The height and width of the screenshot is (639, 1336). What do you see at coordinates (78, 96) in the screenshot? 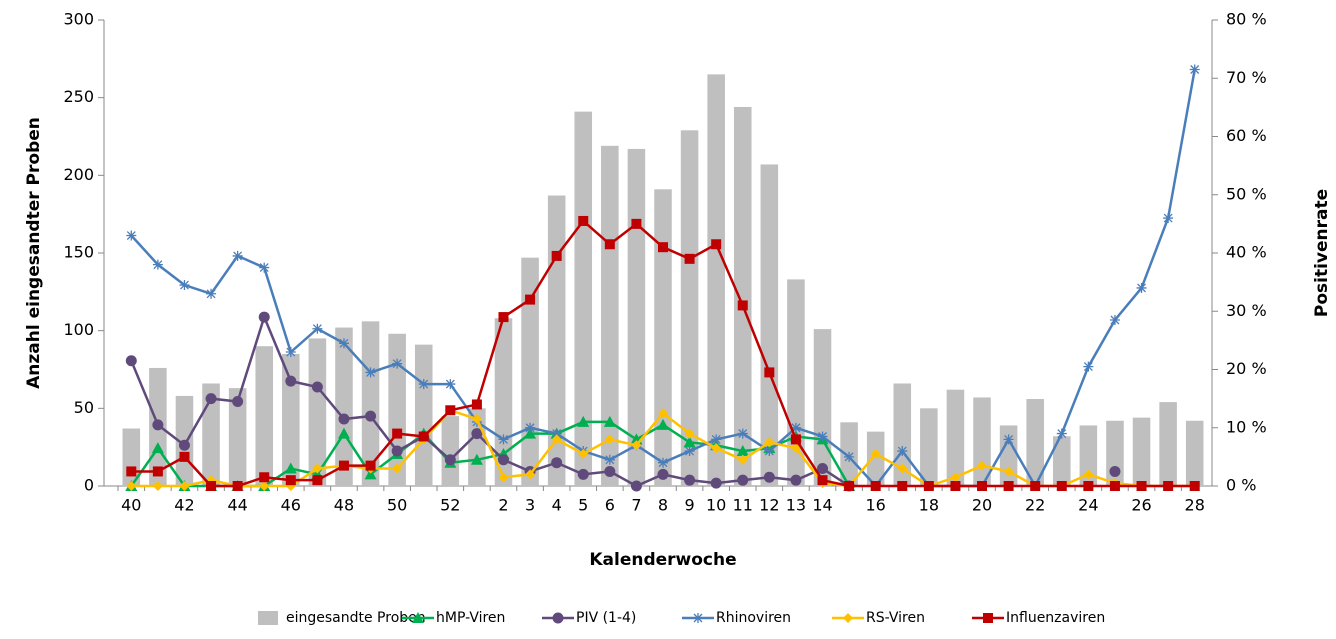
I see `y-tick-label: 250` at bounding box center [78, 96].